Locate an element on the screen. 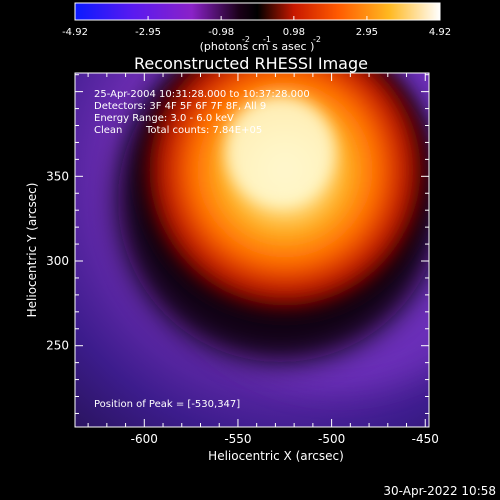 The width and height of the screenshot is (500, 500). y-tick-label: 300 is located at coordinates (57, 261).